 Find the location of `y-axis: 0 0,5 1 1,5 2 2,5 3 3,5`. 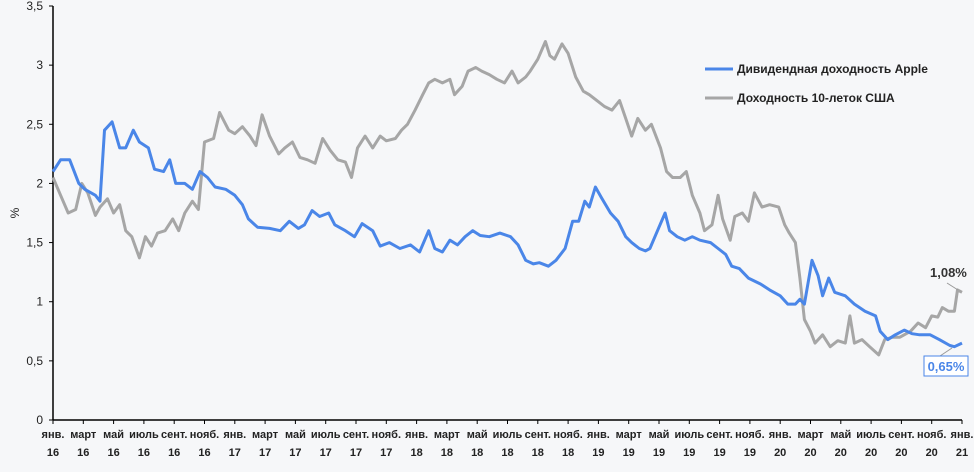

y-axis: 0 0,5 1 1,5 2 2,5 3 3,5 is located at coordinates (40, 213).